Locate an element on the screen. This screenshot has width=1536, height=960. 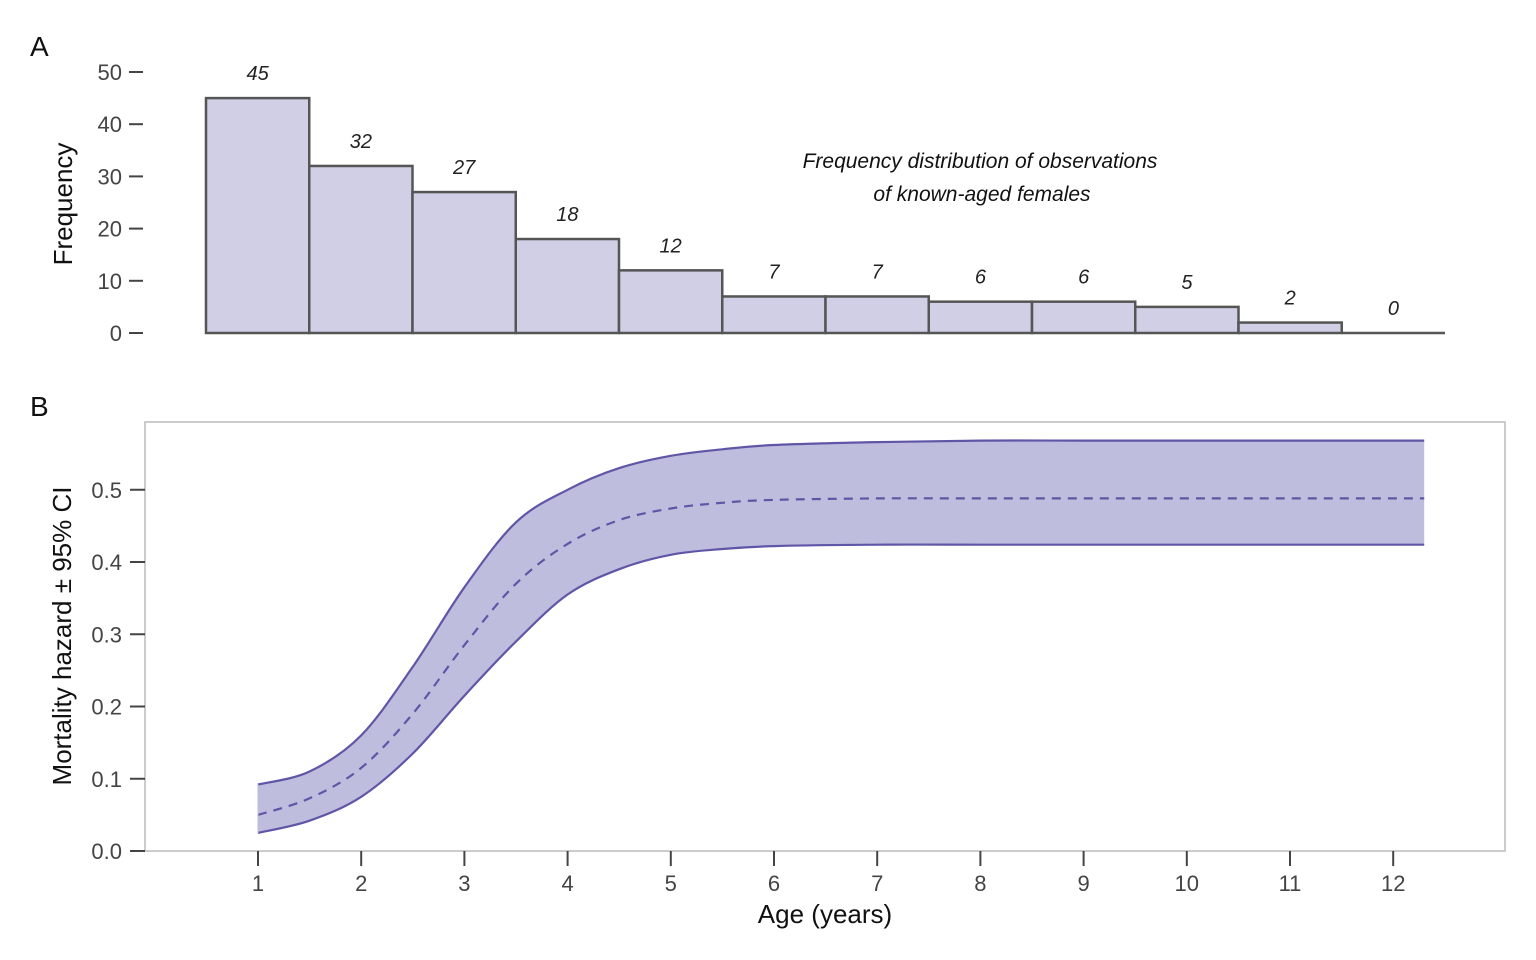
histogram-bar-label: 12 is located at coordinates (671, 246).